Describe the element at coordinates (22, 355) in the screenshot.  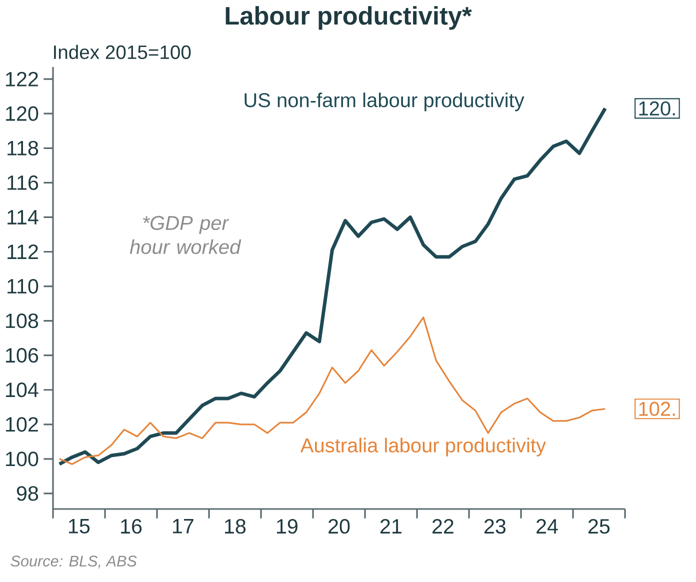
I see `y-tick-label: 106` at that location.